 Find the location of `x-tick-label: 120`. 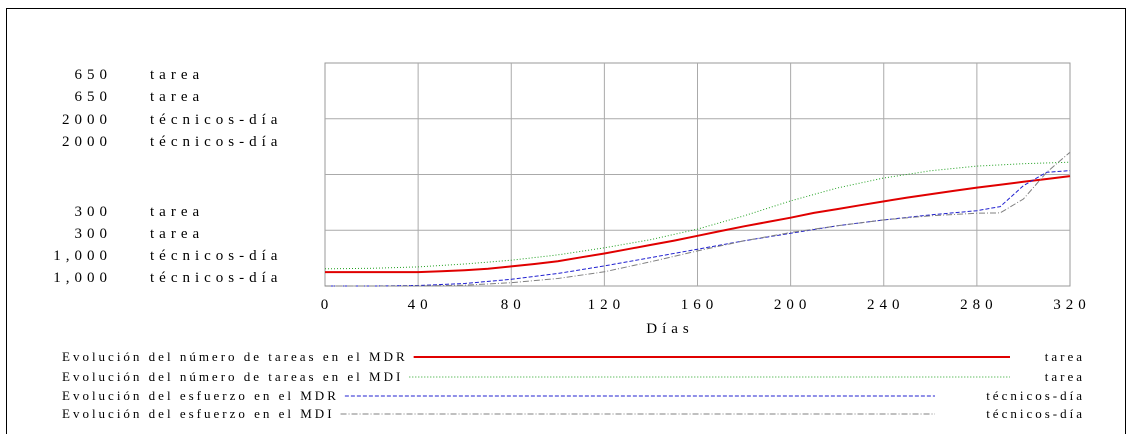

x-tick-label: 120 is located at coordinates (607, 305).